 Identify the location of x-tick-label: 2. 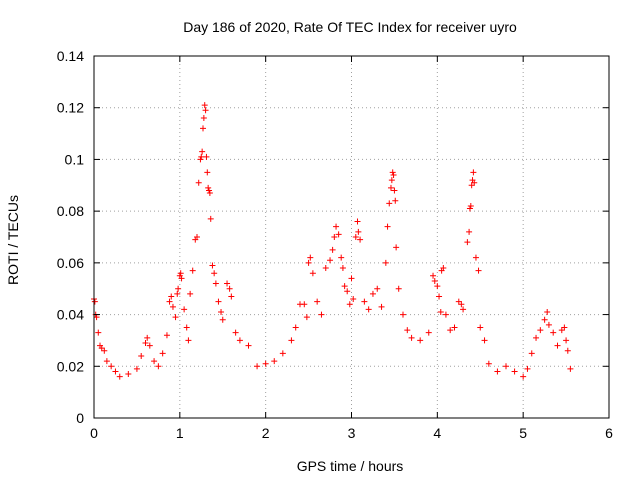
(266, 433).